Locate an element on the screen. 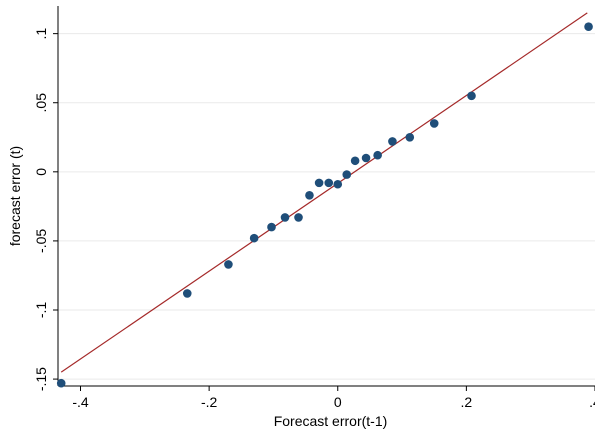 The height and width of the screenshot is (432, 595). x-tick-label: -.2 is located at coordinates (209, 402).